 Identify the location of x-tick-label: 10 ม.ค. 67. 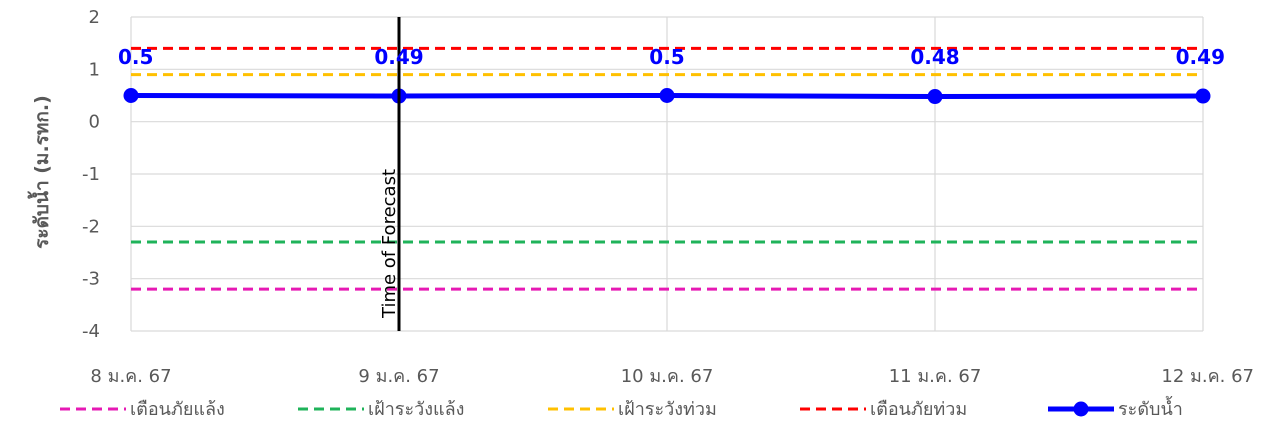
(667, 376).